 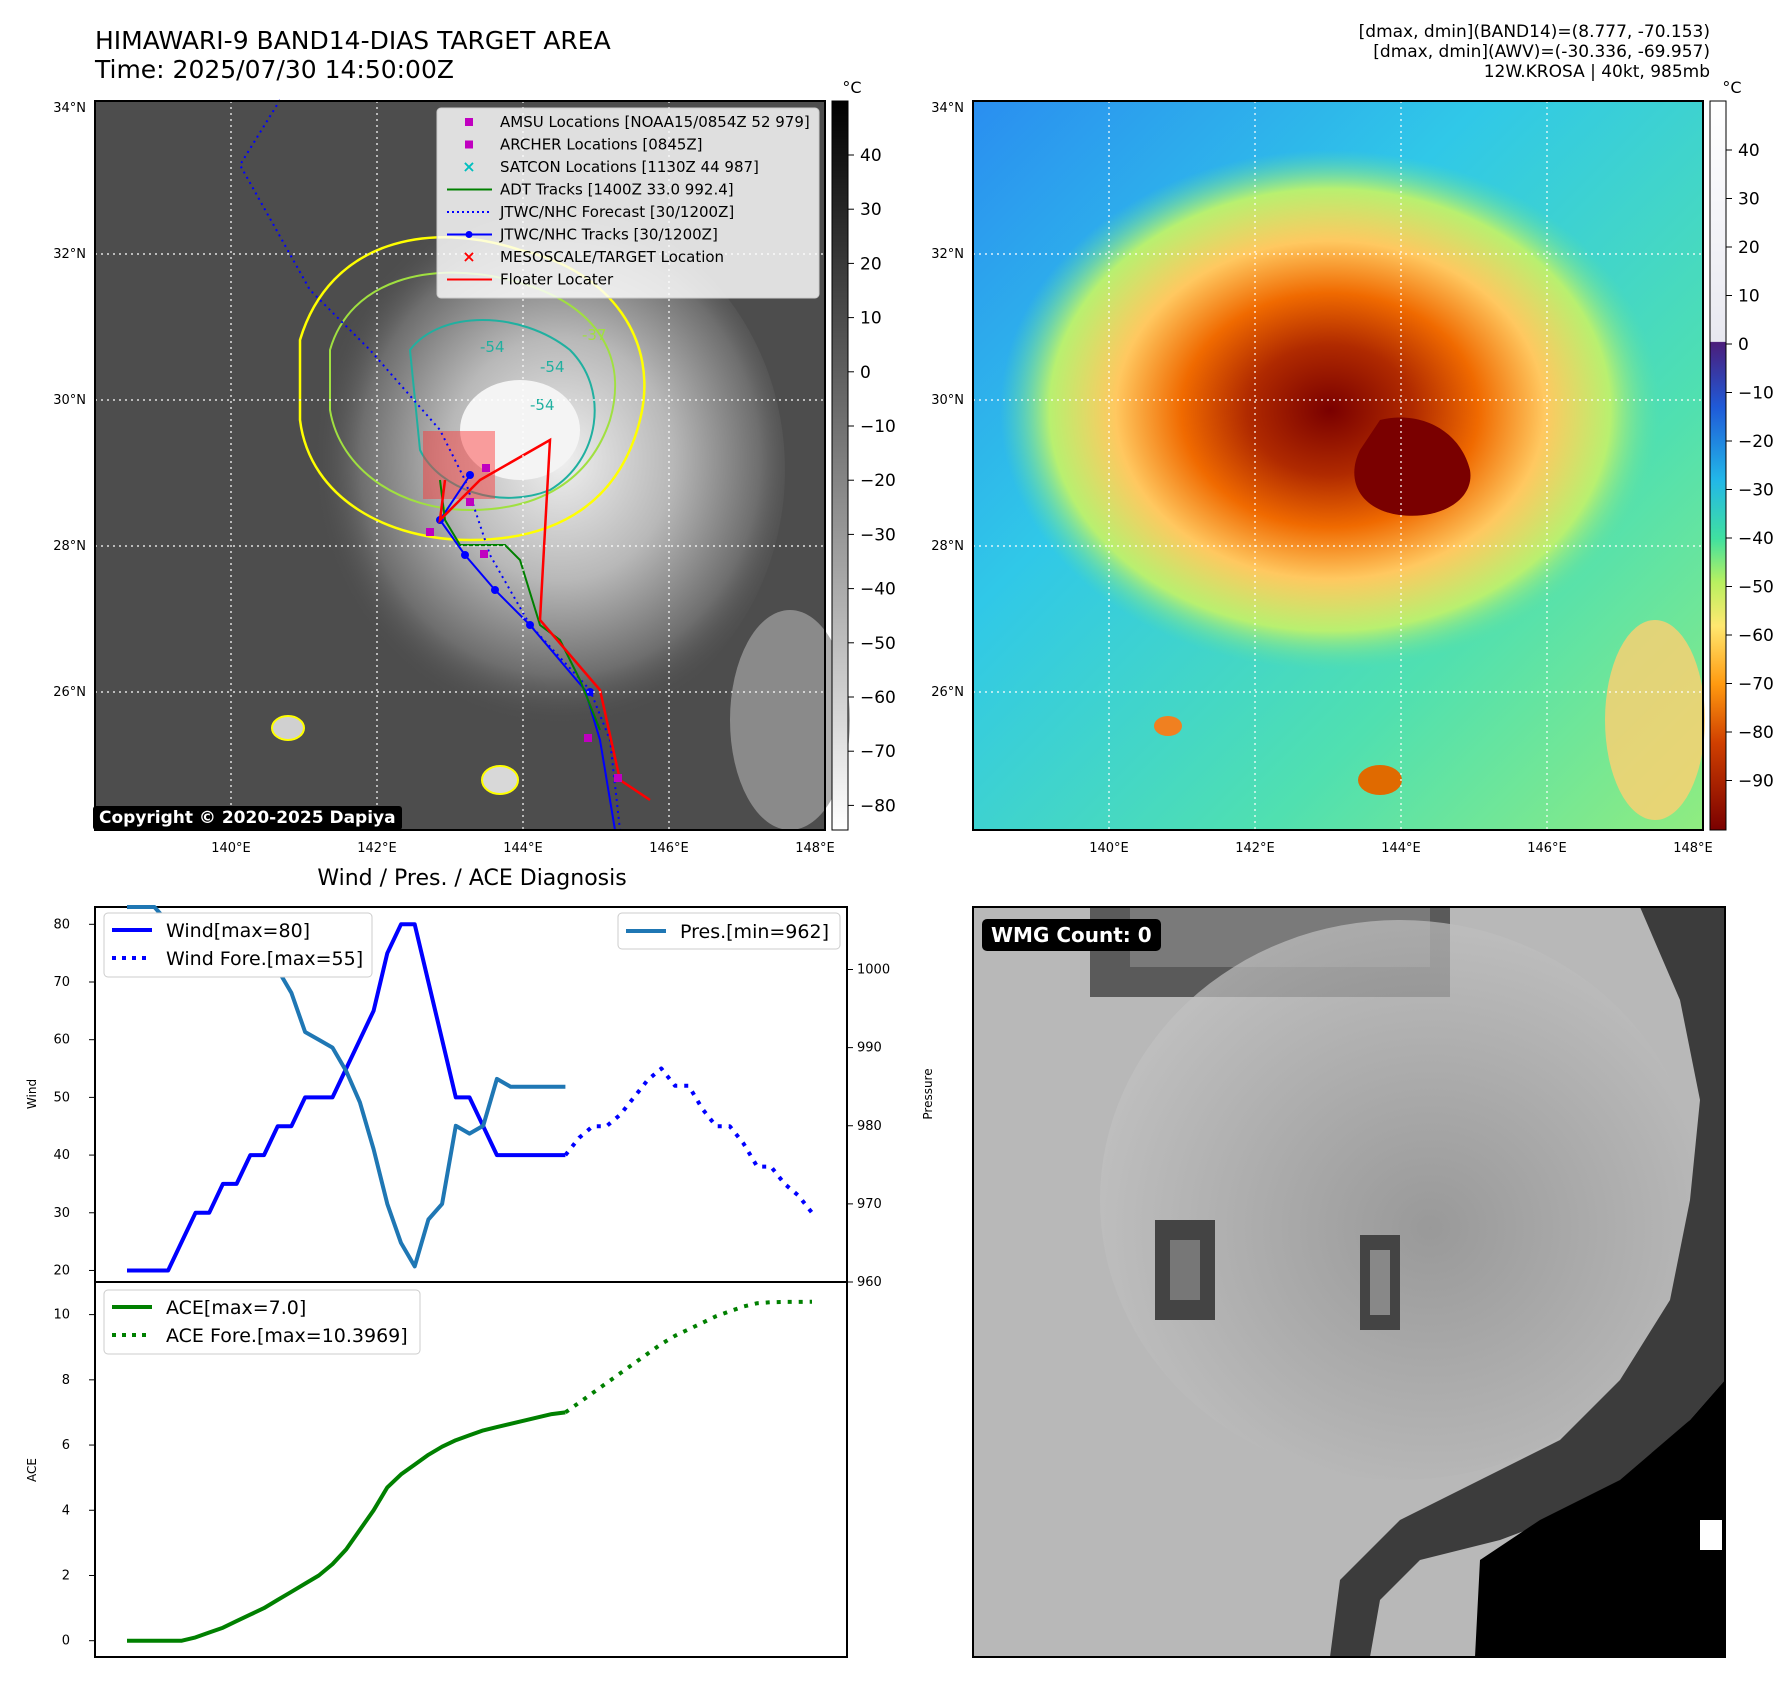 I want to click on color-lon-146: 146°E, so click(x=1547, y=848).